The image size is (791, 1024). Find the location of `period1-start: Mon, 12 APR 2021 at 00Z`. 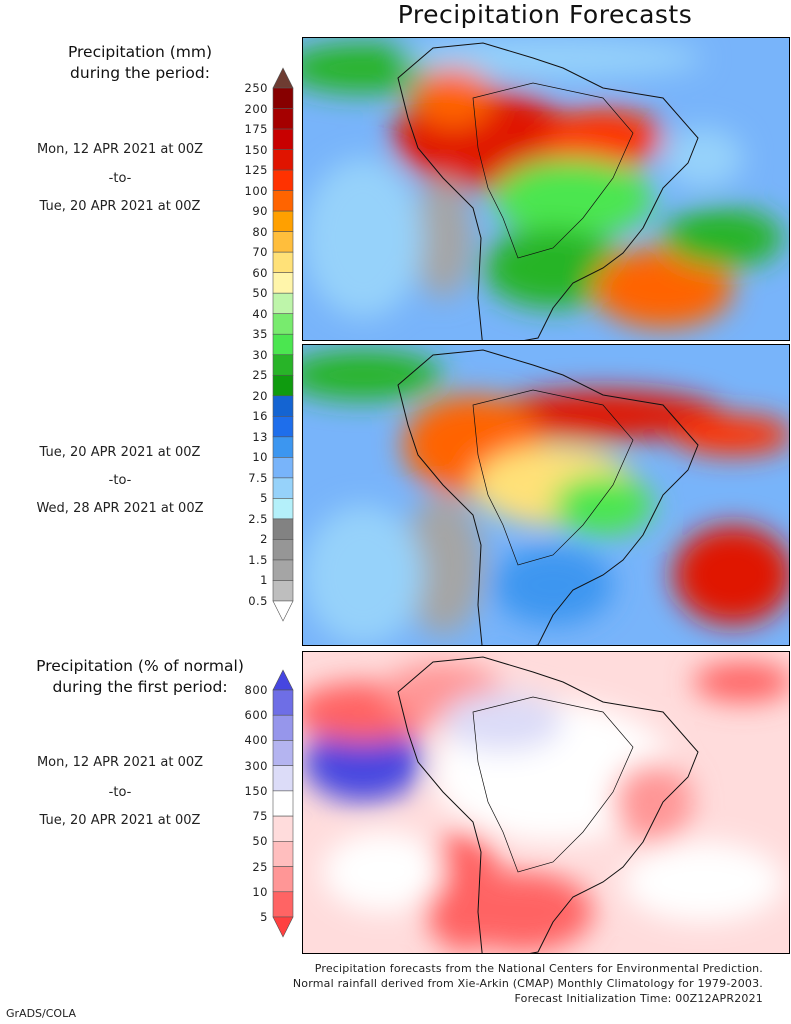

period1-start: Mon, 12 APR 2021 at 00Z is located at coordinates (120, 149).